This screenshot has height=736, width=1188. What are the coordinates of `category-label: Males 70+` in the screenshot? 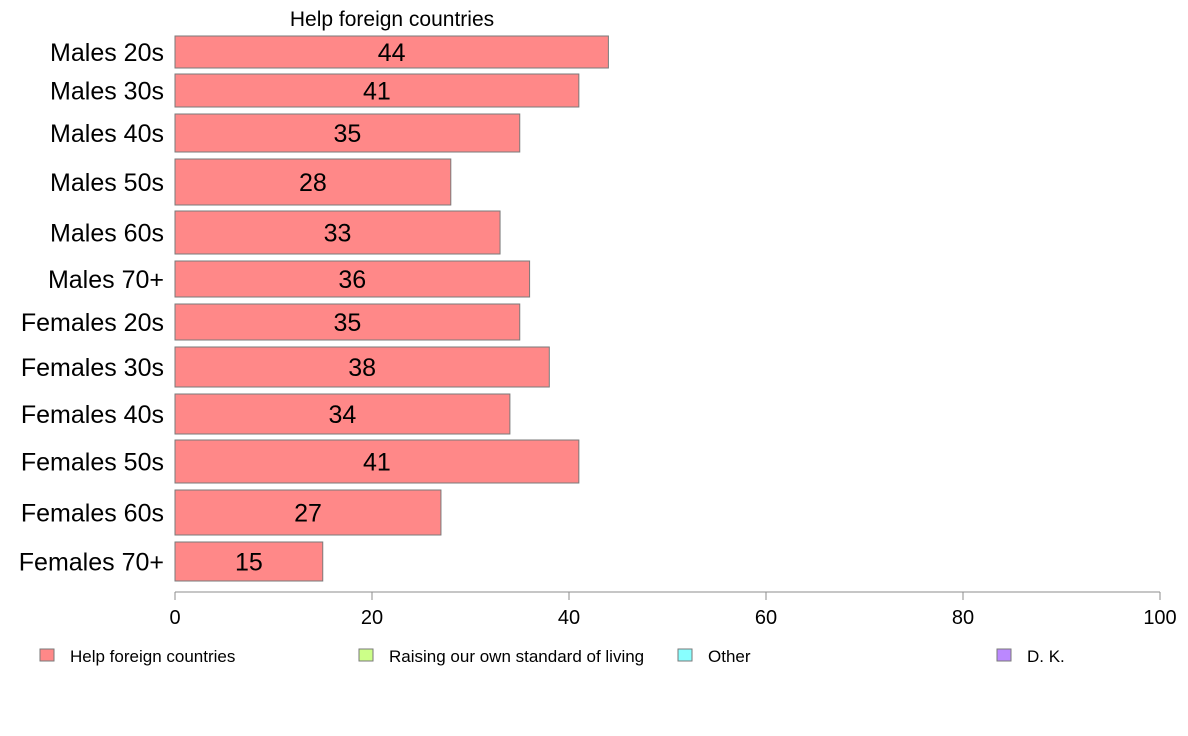 It's located at (106, 280).